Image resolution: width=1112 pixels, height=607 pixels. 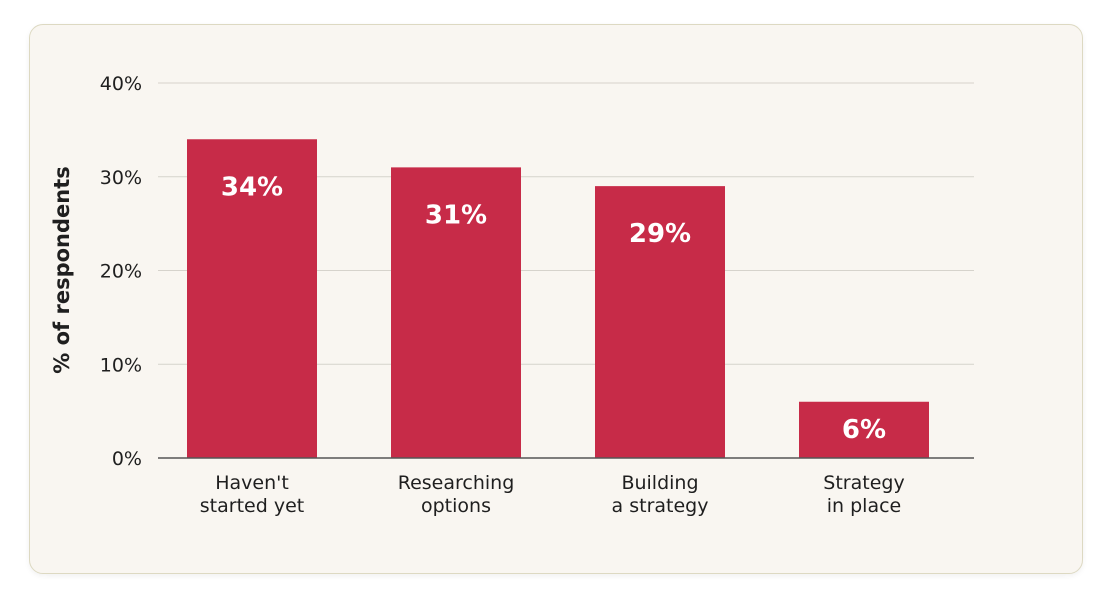 What do you see at coordinates (62, 270) in the screenshot?
I see `y-axis-title: % of respondents` at bounding box center [62, 270].